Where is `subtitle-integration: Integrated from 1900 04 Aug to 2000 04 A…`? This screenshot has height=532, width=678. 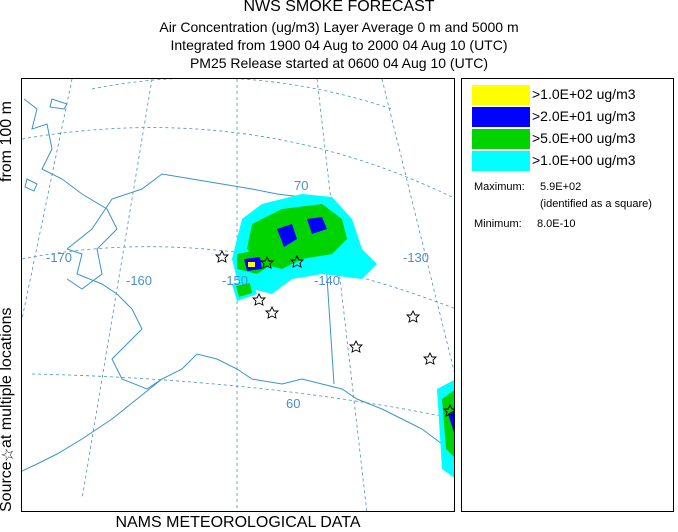
subtitle-integration: Integrated from 1900 04 Aug to 2000 04 A… is located at coordinates (339, 45).